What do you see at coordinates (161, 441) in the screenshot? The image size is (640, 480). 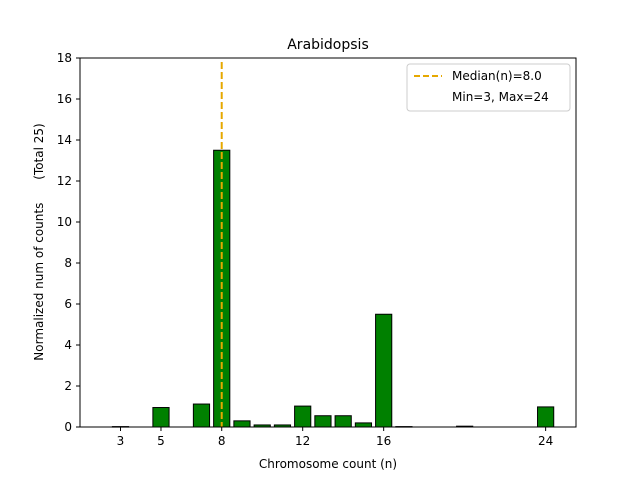 I see `x-tick-label: 5` at bounding box center [161, 441].